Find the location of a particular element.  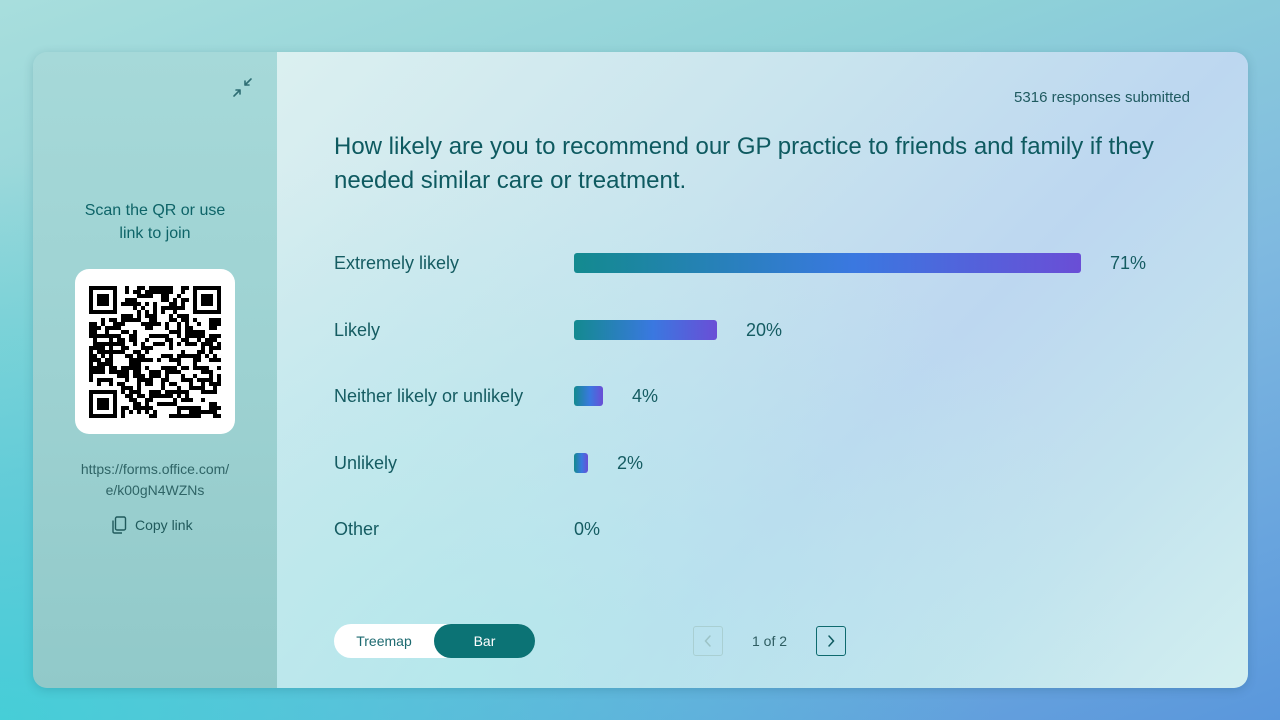

join-instructions: Scan the QR or use link to join is located at coordinates (155, 222).